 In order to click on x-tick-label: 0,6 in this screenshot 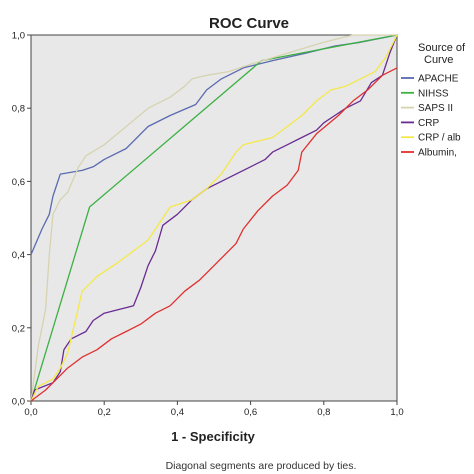, I will do `click(250, 412)`.